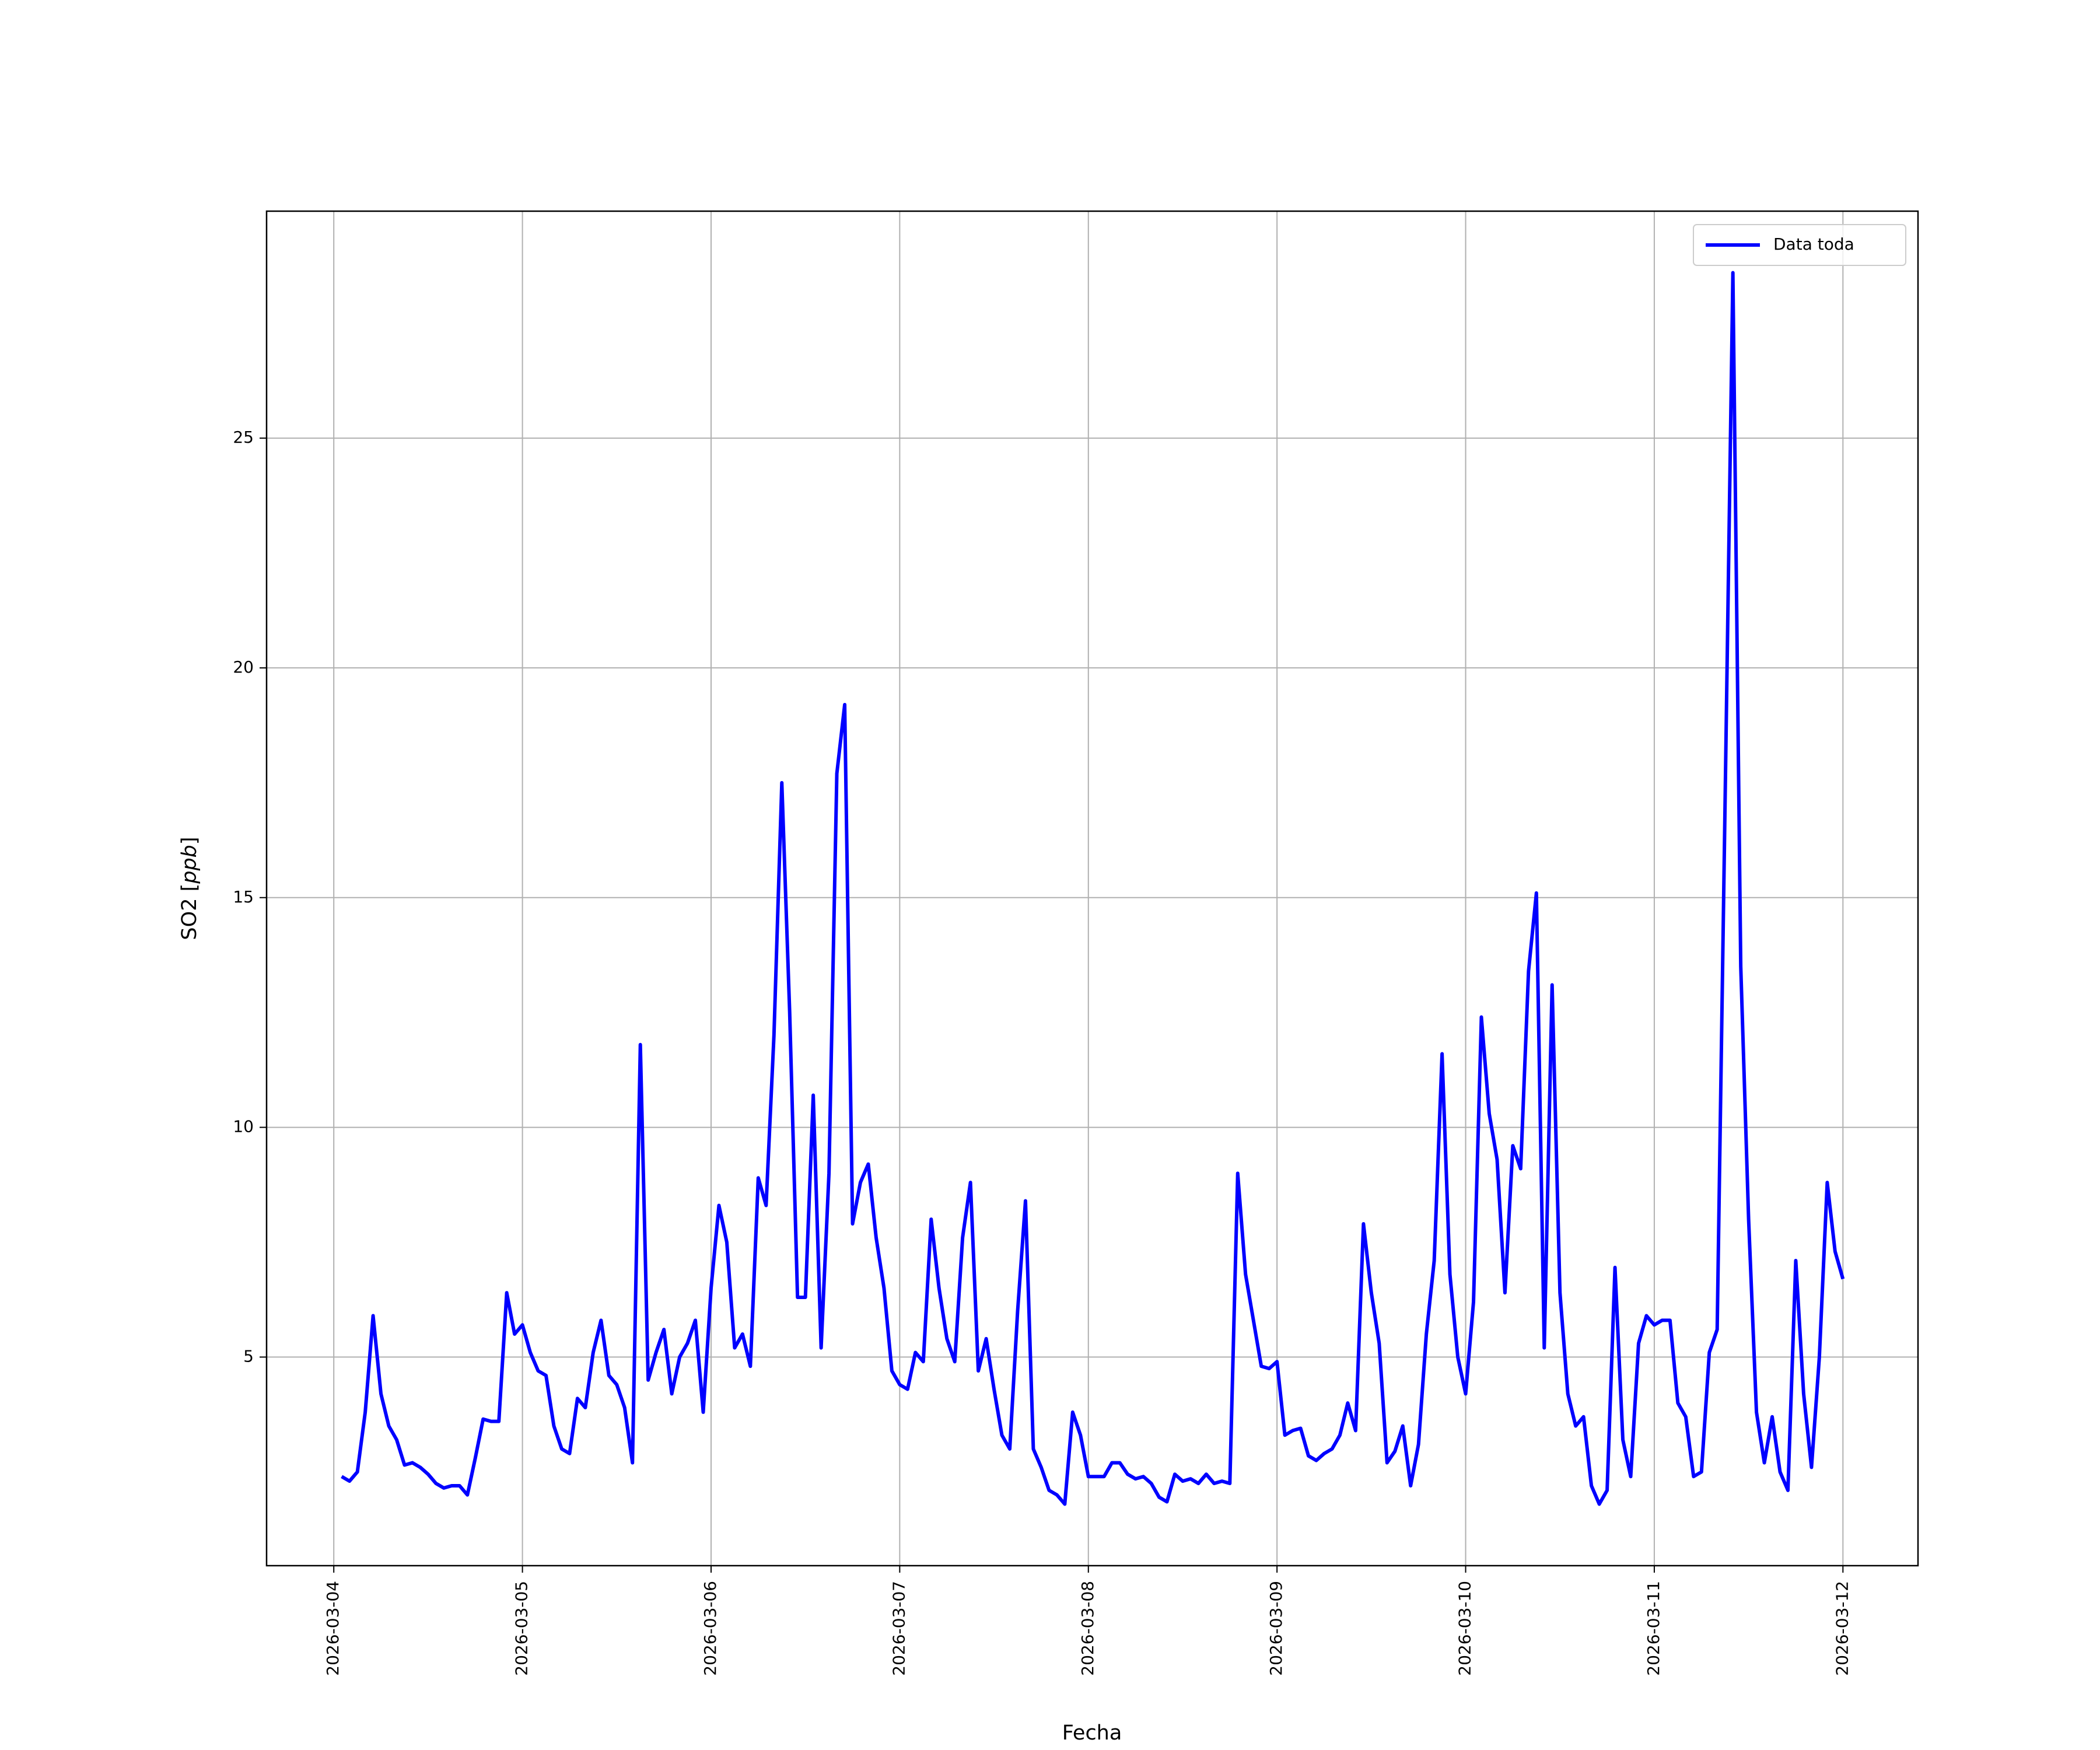  I want to click on y-tick-label: 20, so click(243, 667).